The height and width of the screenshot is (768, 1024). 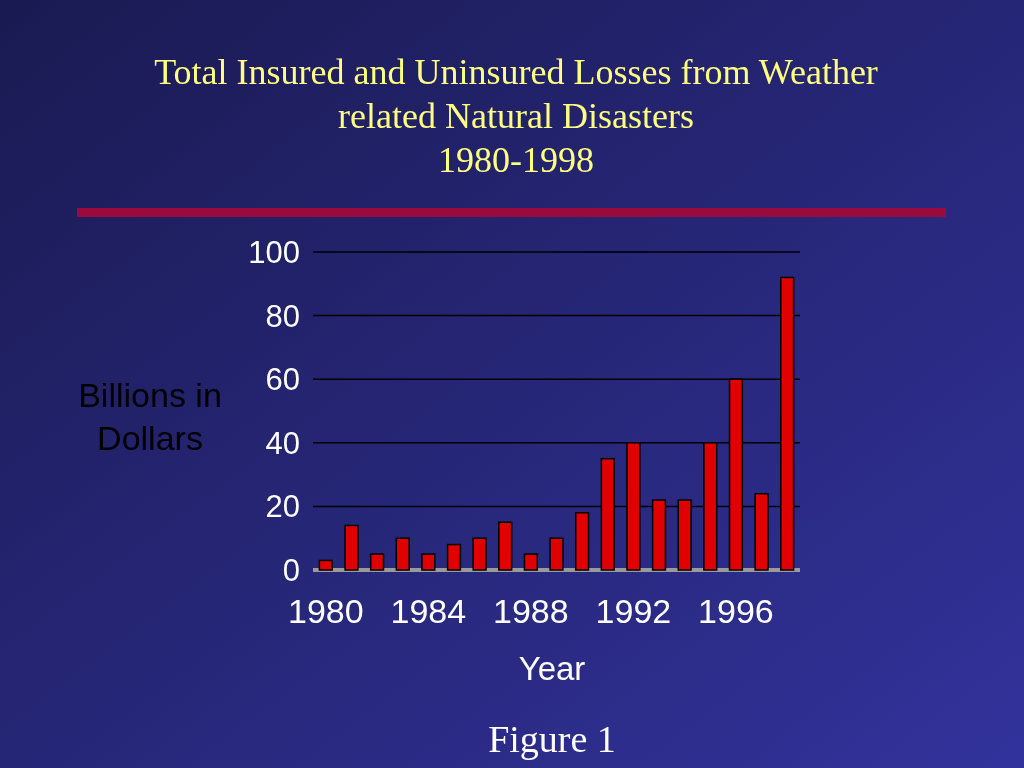 I want to click on y-axis-title: Billions in Dollars, so click(x=150, y=416).